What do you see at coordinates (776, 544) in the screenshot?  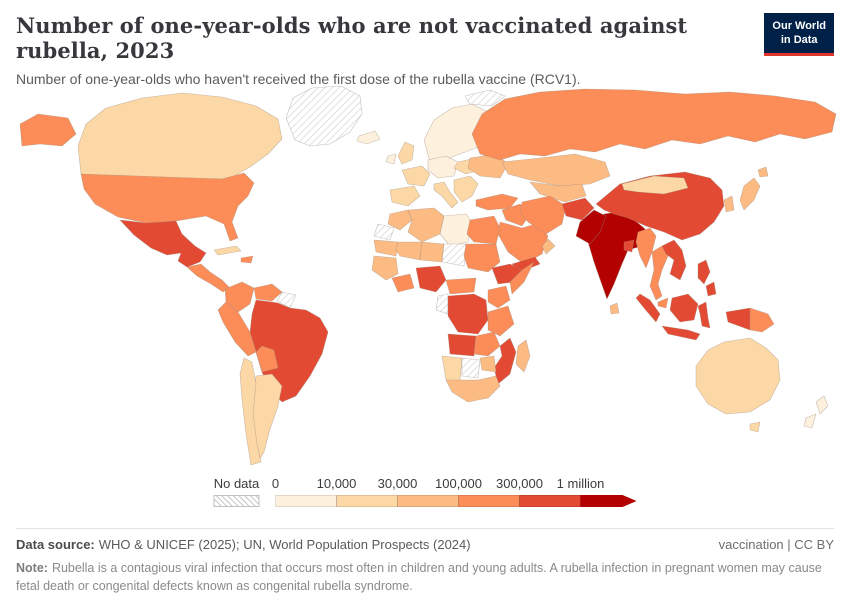 I see `license-text: vaccination | CC BY` at bounding box center [776, 544].